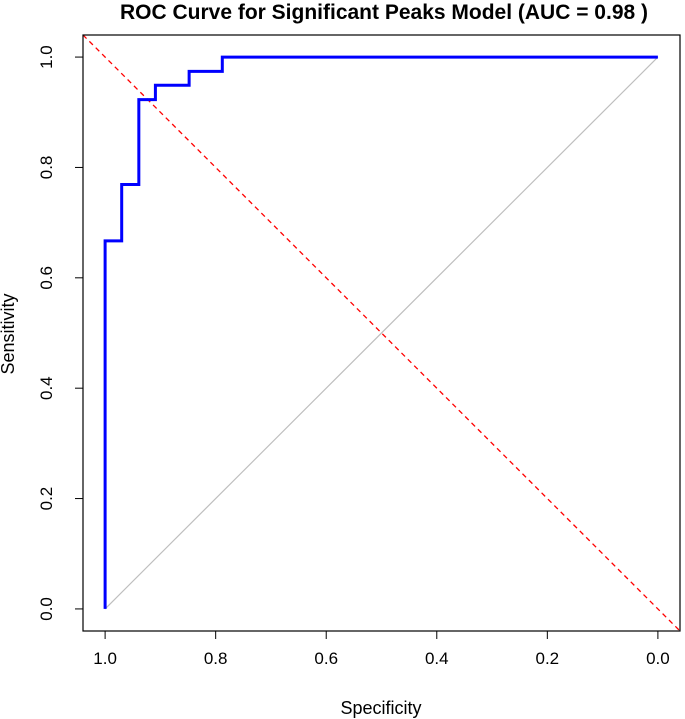  What do you see at coordinates (46, 278) in the screenshot?
I see `y-tick-label: 0.6` at bounding box center [46, 278].